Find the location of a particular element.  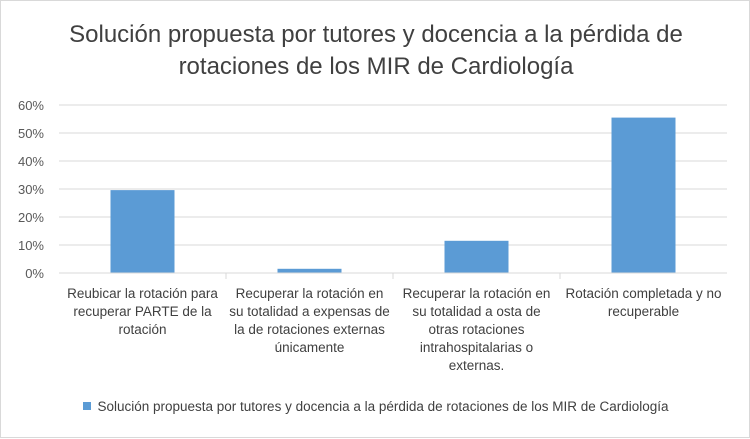

category-label: Rotación completada y no recuperable is located at coordinates (643, 302).